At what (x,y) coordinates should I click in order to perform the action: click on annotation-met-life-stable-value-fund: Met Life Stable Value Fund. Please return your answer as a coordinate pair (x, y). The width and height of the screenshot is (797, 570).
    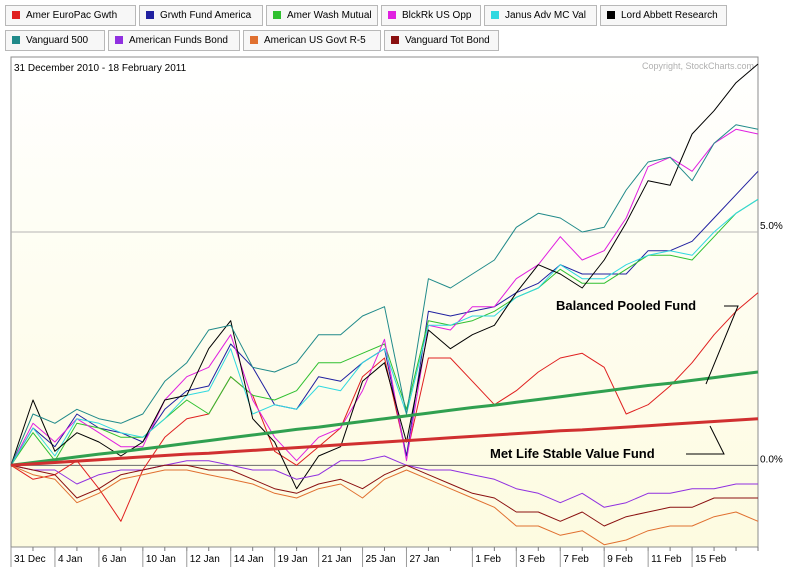
    Looking at the image, I should click on (572, 453).